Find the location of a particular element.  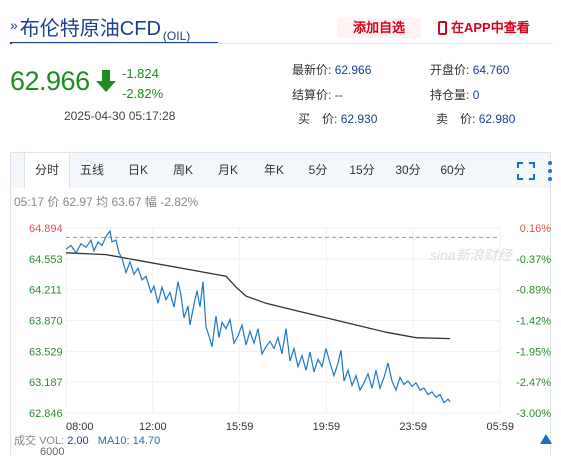

y-right-tick: -2.47% is located at coordinates (533, 383).